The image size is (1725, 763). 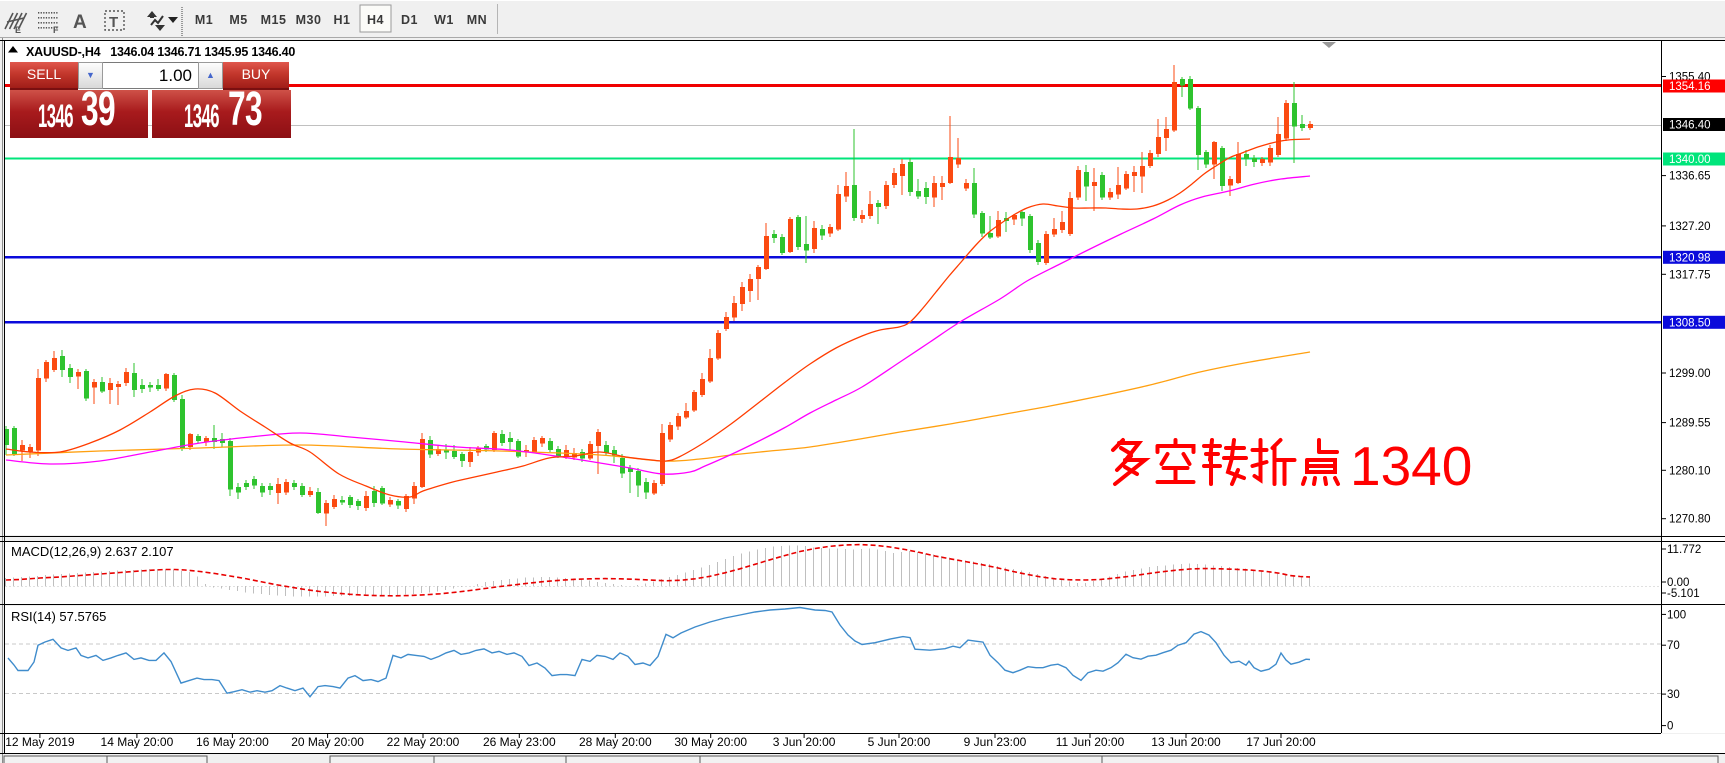 What do you see at coordinates (1690, 520) in the screenshot?
I see `svg-text: 1270.80` at bounding box center [1690, 520].